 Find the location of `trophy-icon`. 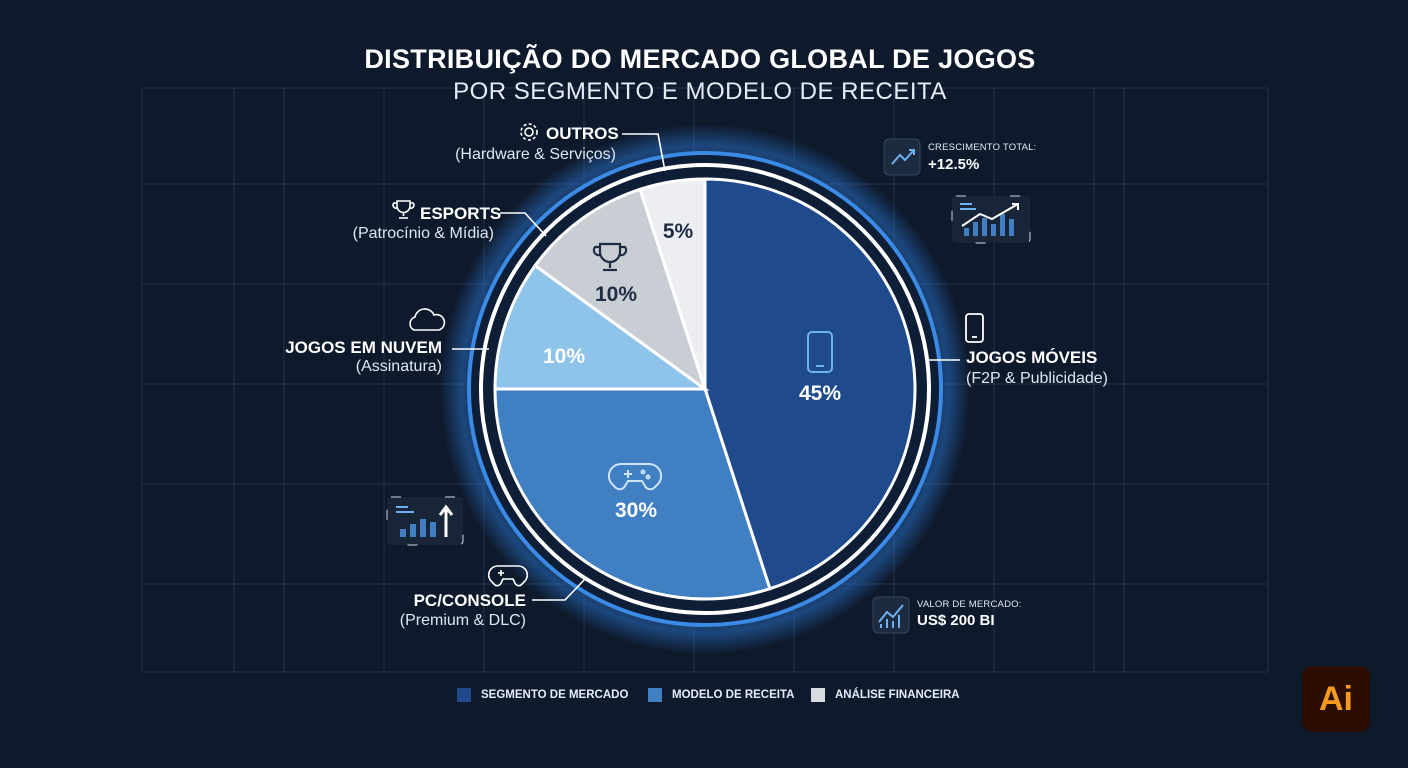

trophy-icon is located at coordinates (610, 257).